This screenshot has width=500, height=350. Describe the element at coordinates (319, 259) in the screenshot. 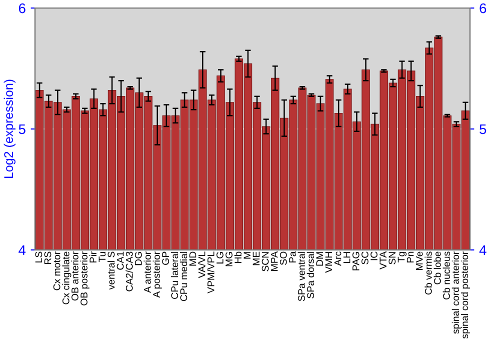

I see `x-tick-label: DM` at that location.